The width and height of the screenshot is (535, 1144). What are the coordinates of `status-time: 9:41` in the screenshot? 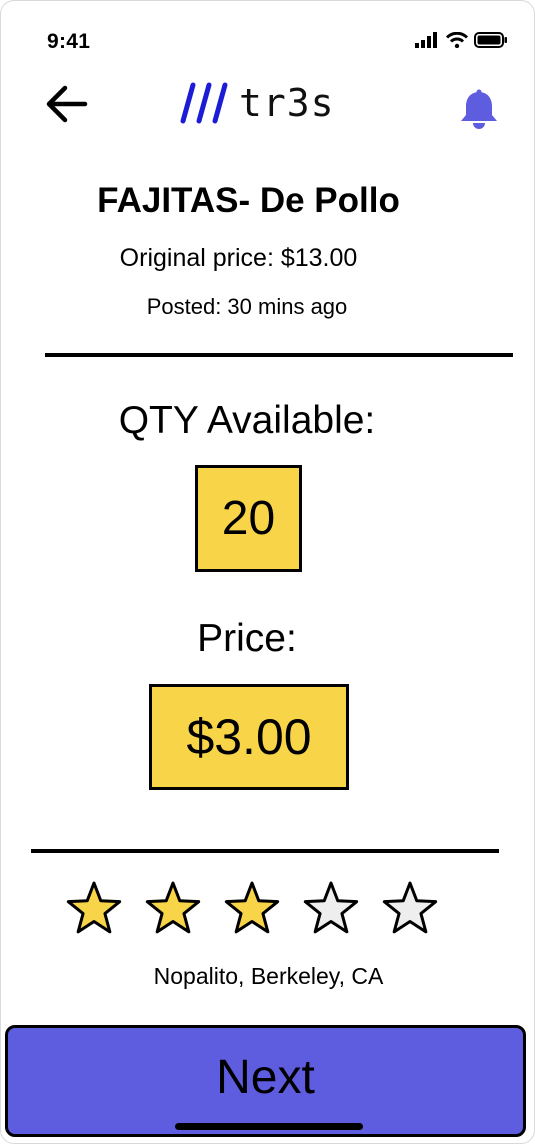 It's located at (69, 41).